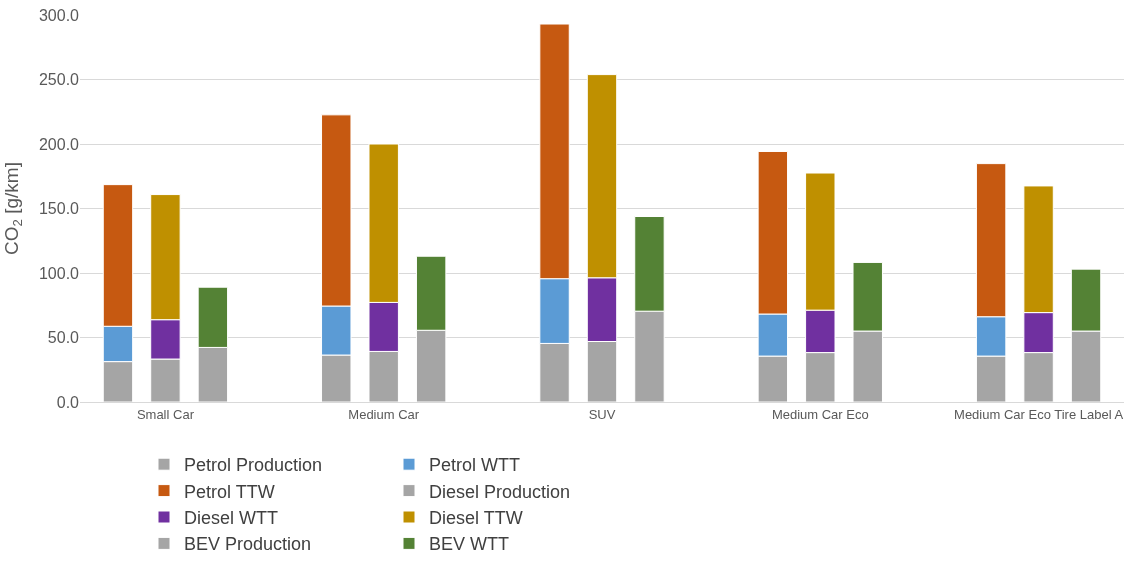  I want to click on x-tick-label: Medium Car Eco Tire Label A, so click(1039, 414).